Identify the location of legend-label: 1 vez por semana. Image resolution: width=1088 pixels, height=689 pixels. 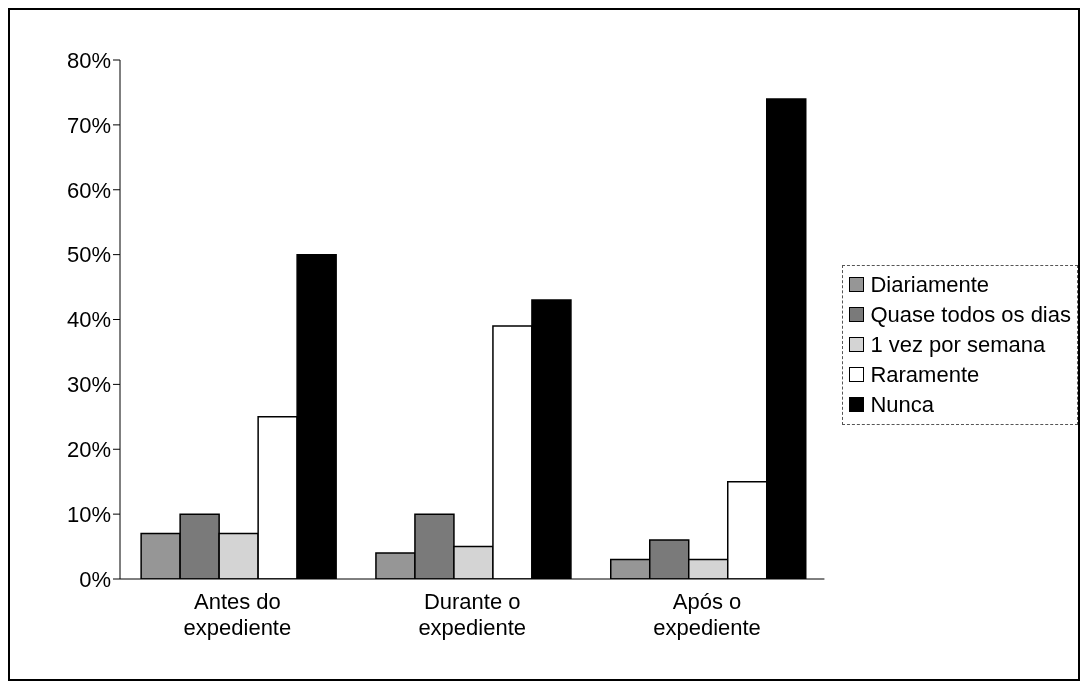
(958, 344).